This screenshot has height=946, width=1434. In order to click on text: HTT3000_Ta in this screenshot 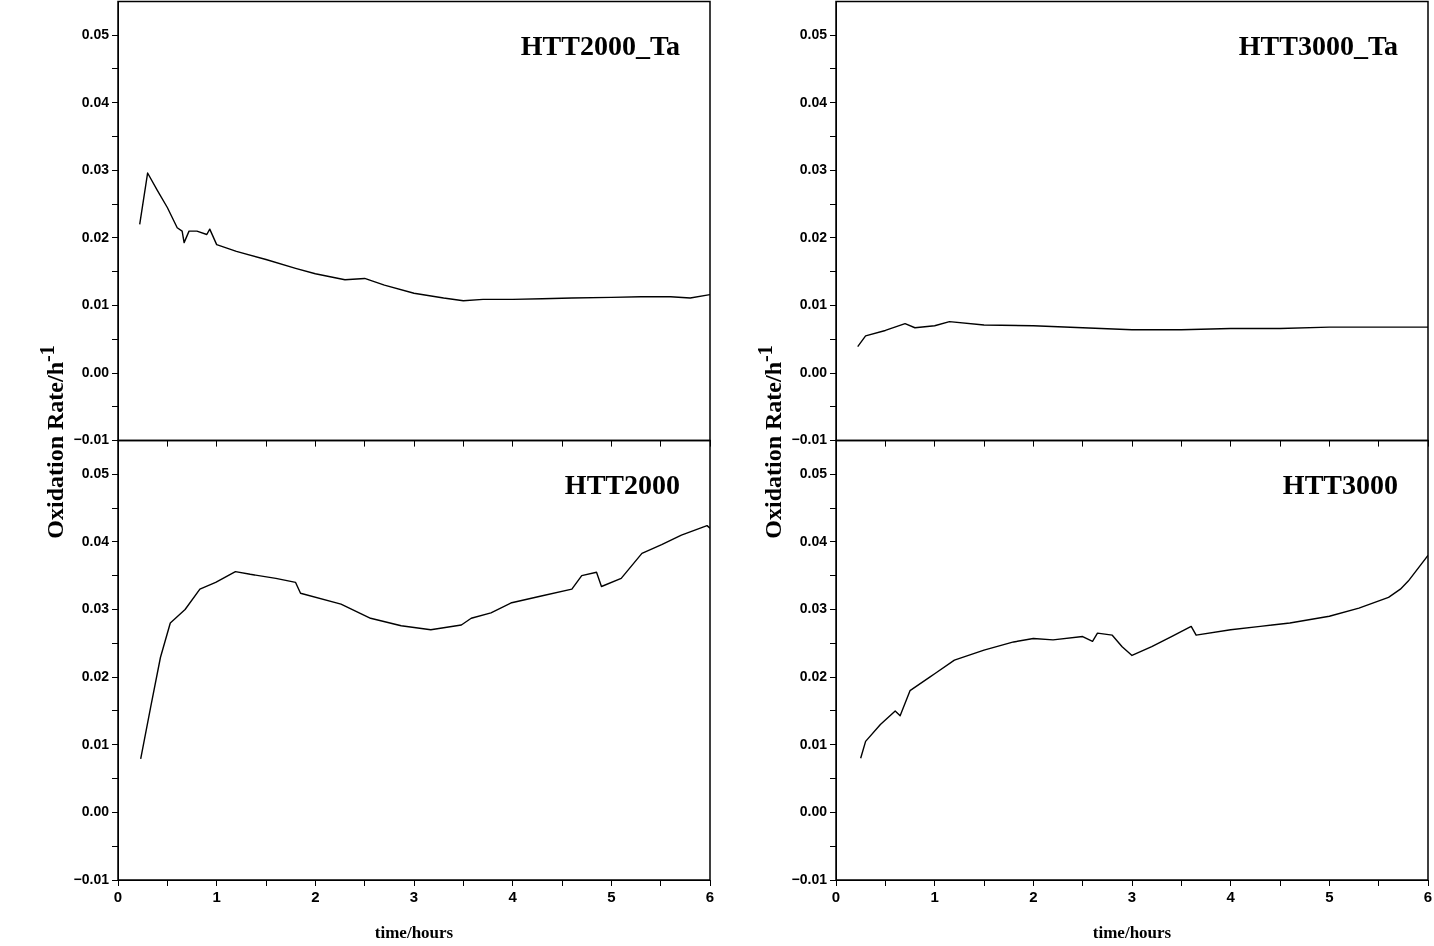, I will do `click(1318, 45)`.